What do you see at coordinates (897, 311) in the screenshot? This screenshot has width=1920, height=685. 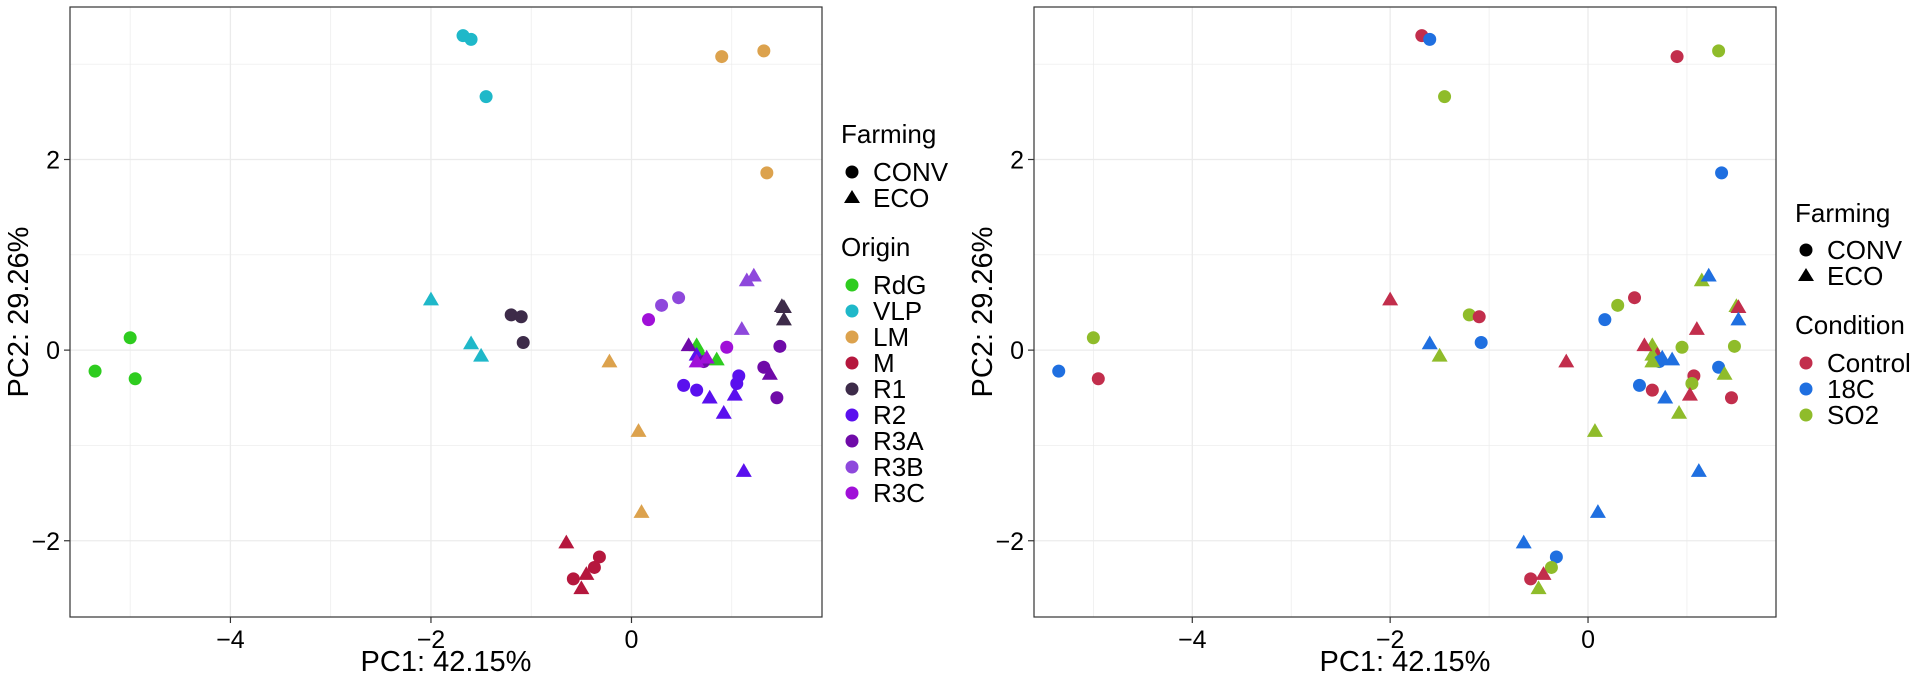 I see `legend-label: VLP` at bounding box center [897, 311].